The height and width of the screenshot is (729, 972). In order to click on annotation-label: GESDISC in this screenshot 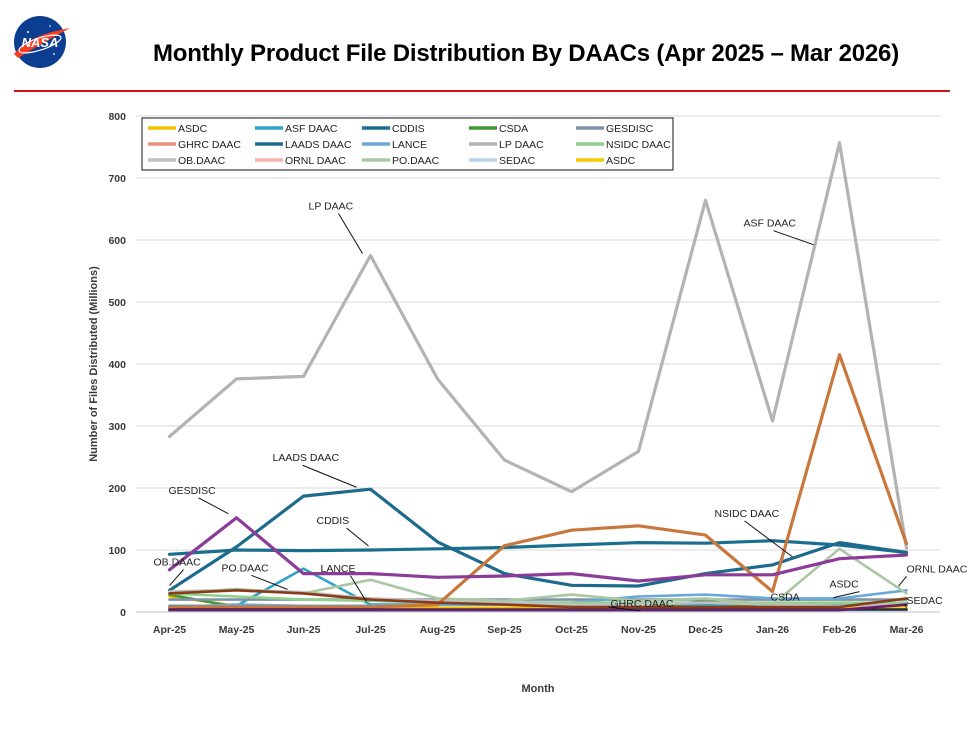, I will do `click(193, 491)`.